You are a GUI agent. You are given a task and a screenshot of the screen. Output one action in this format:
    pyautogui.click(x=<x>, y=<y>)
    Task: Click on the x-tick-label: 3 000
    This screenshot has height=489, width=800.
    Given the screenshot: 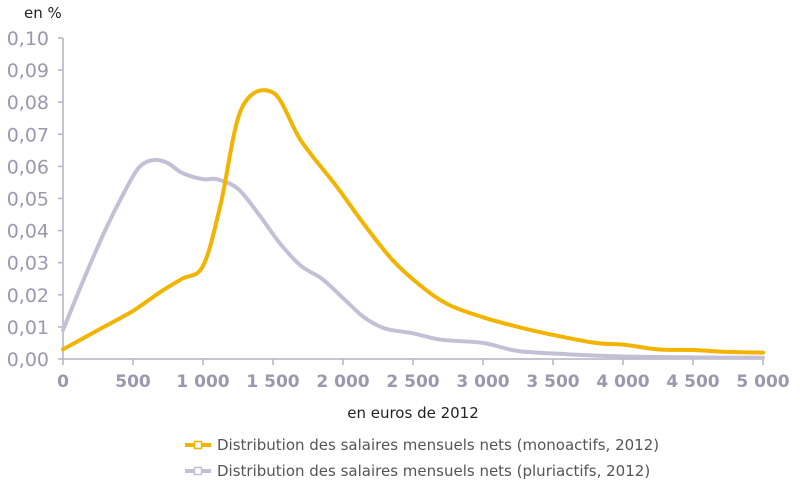 What is the action you would take?
    pyautogui.click(x=482, y=382)
    